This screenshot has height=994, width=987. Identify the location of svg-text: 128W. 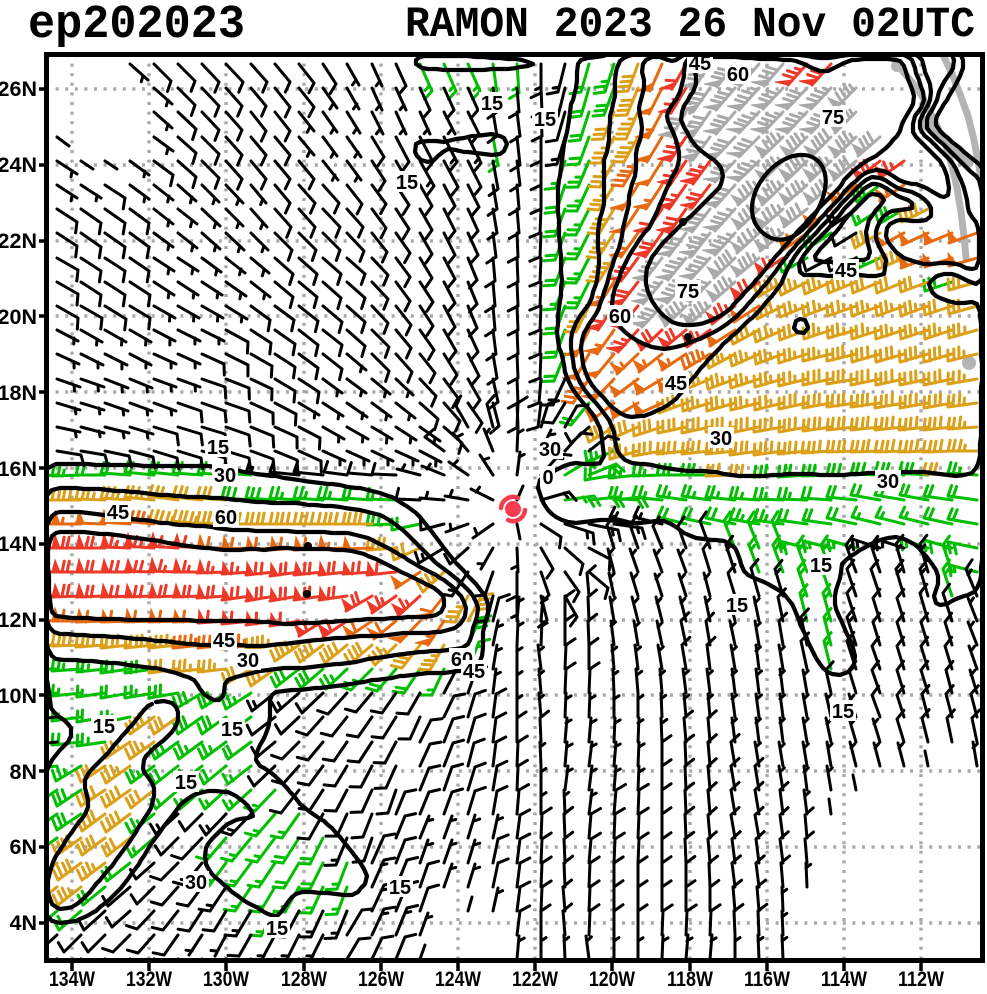
(304, 978).